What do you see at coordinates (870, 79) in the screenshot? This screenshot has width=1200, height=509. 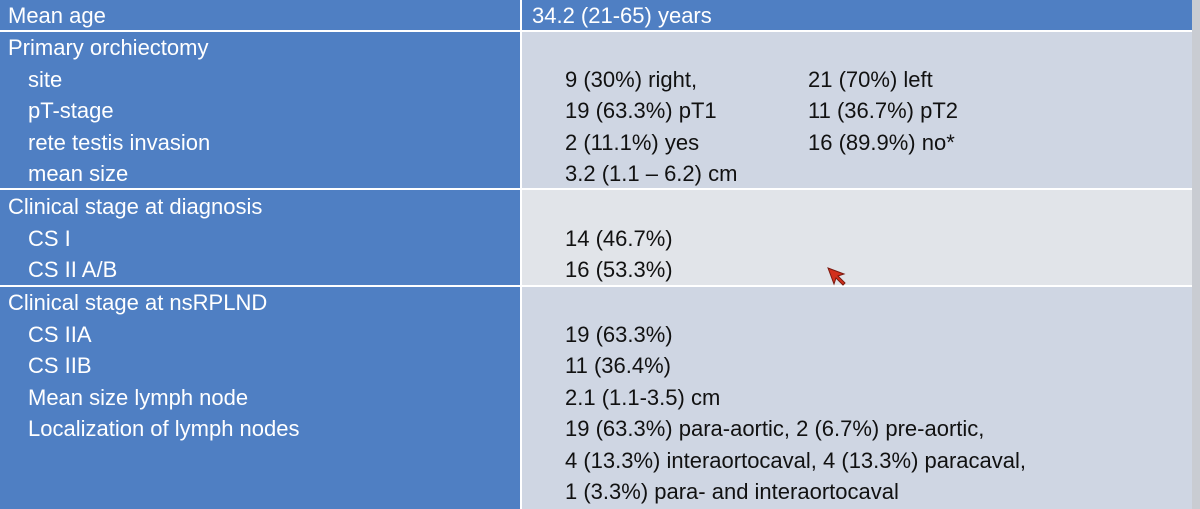 I see `row-value: 21 (70%) left` at bounding box center [870, 79].